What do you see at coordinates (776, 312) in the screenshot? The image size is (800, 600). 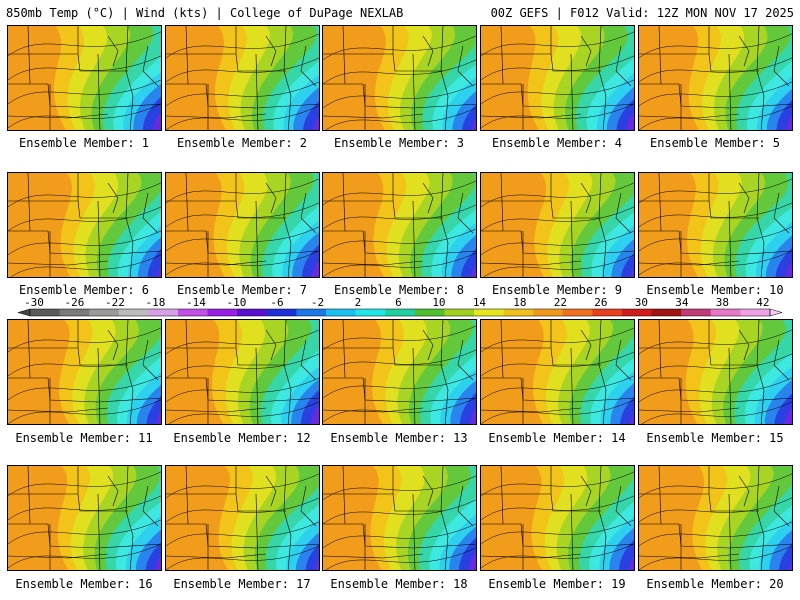 I see `colorbar-right-arrow` at bounding box center [776, 312].